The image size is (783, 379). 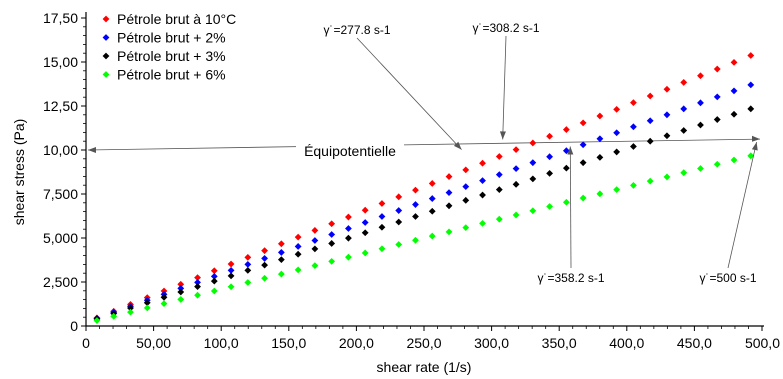 I want to click on legend-entry: Pétrole brut + 3%, so click(x=171, y=56).